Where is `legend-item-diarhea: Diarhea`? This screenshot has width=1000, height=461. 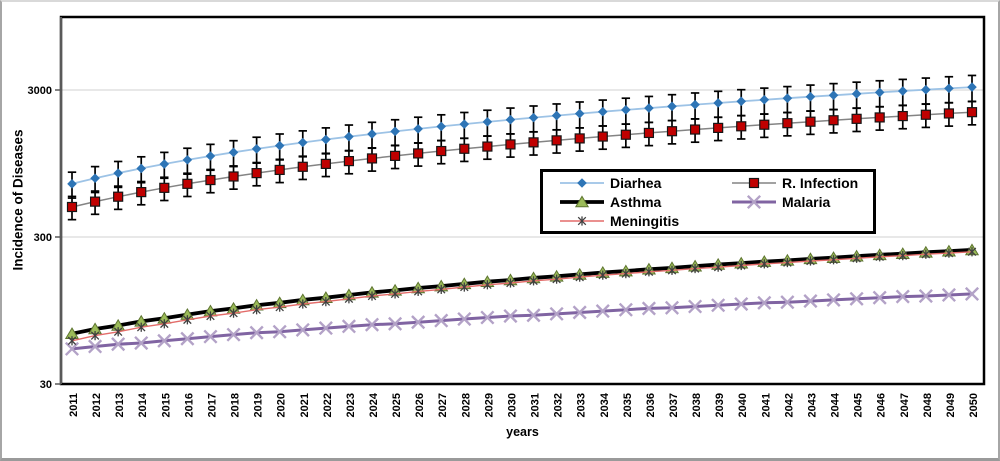
legend-item-diarhea: Diarhea is located at coordinates (645, 183).